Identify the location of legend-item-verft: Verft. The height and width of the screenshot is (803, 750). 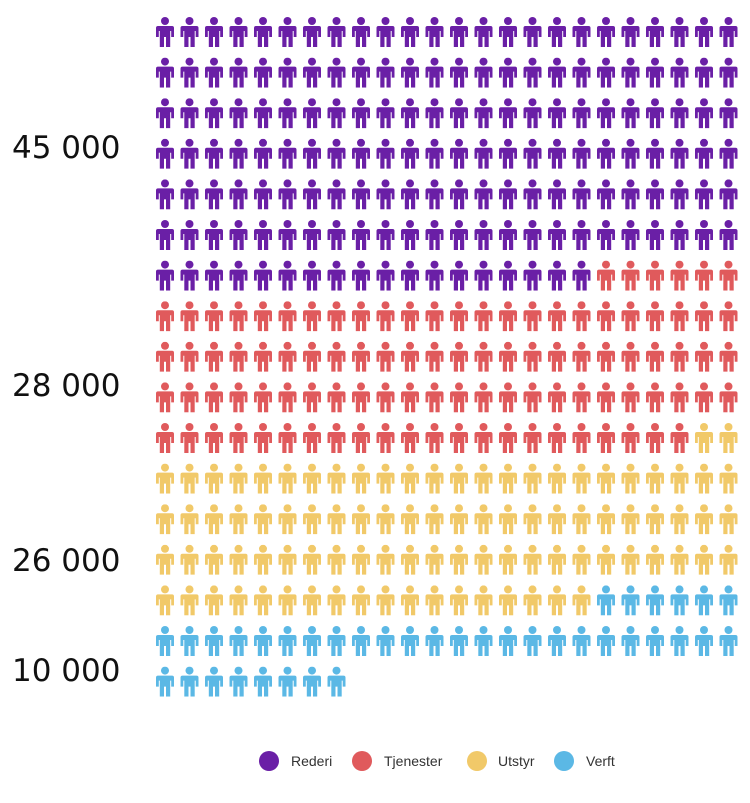
(584, 761).